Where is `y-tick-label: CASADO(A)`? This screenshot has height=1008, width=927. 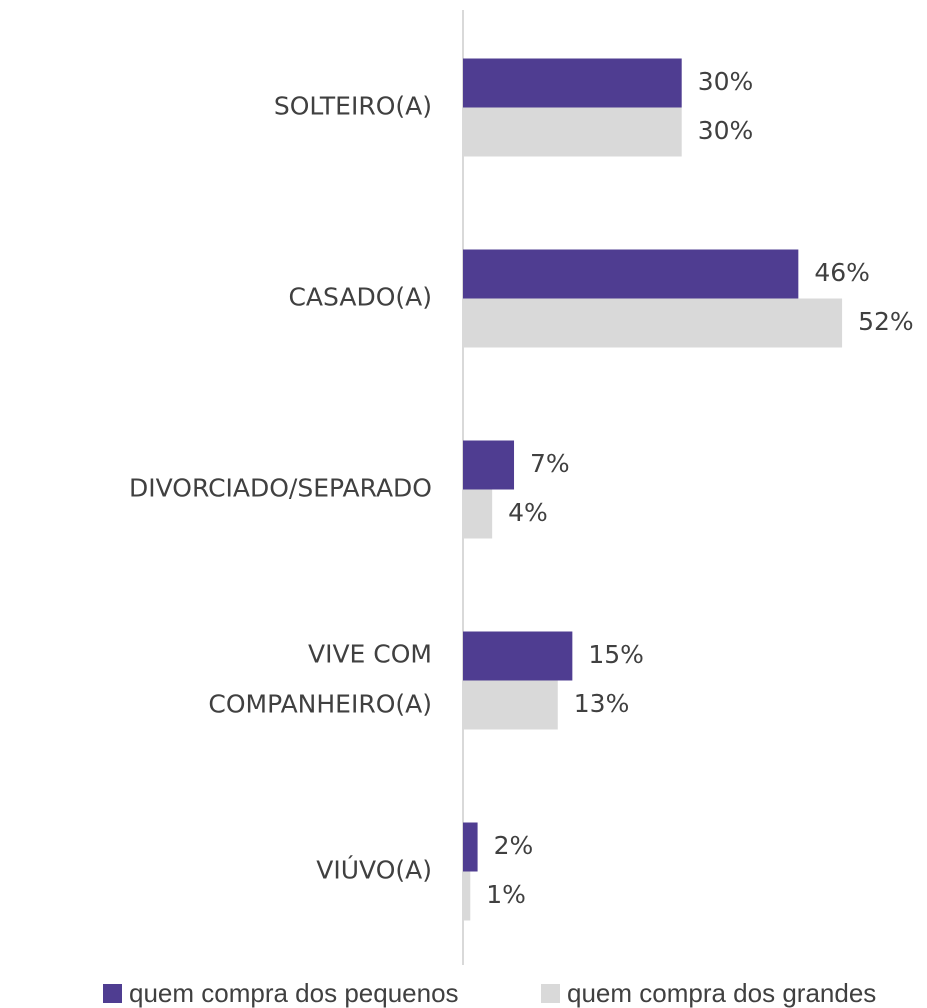
y-tick-label: CASADO(A) is located at coordinates (360, 297).